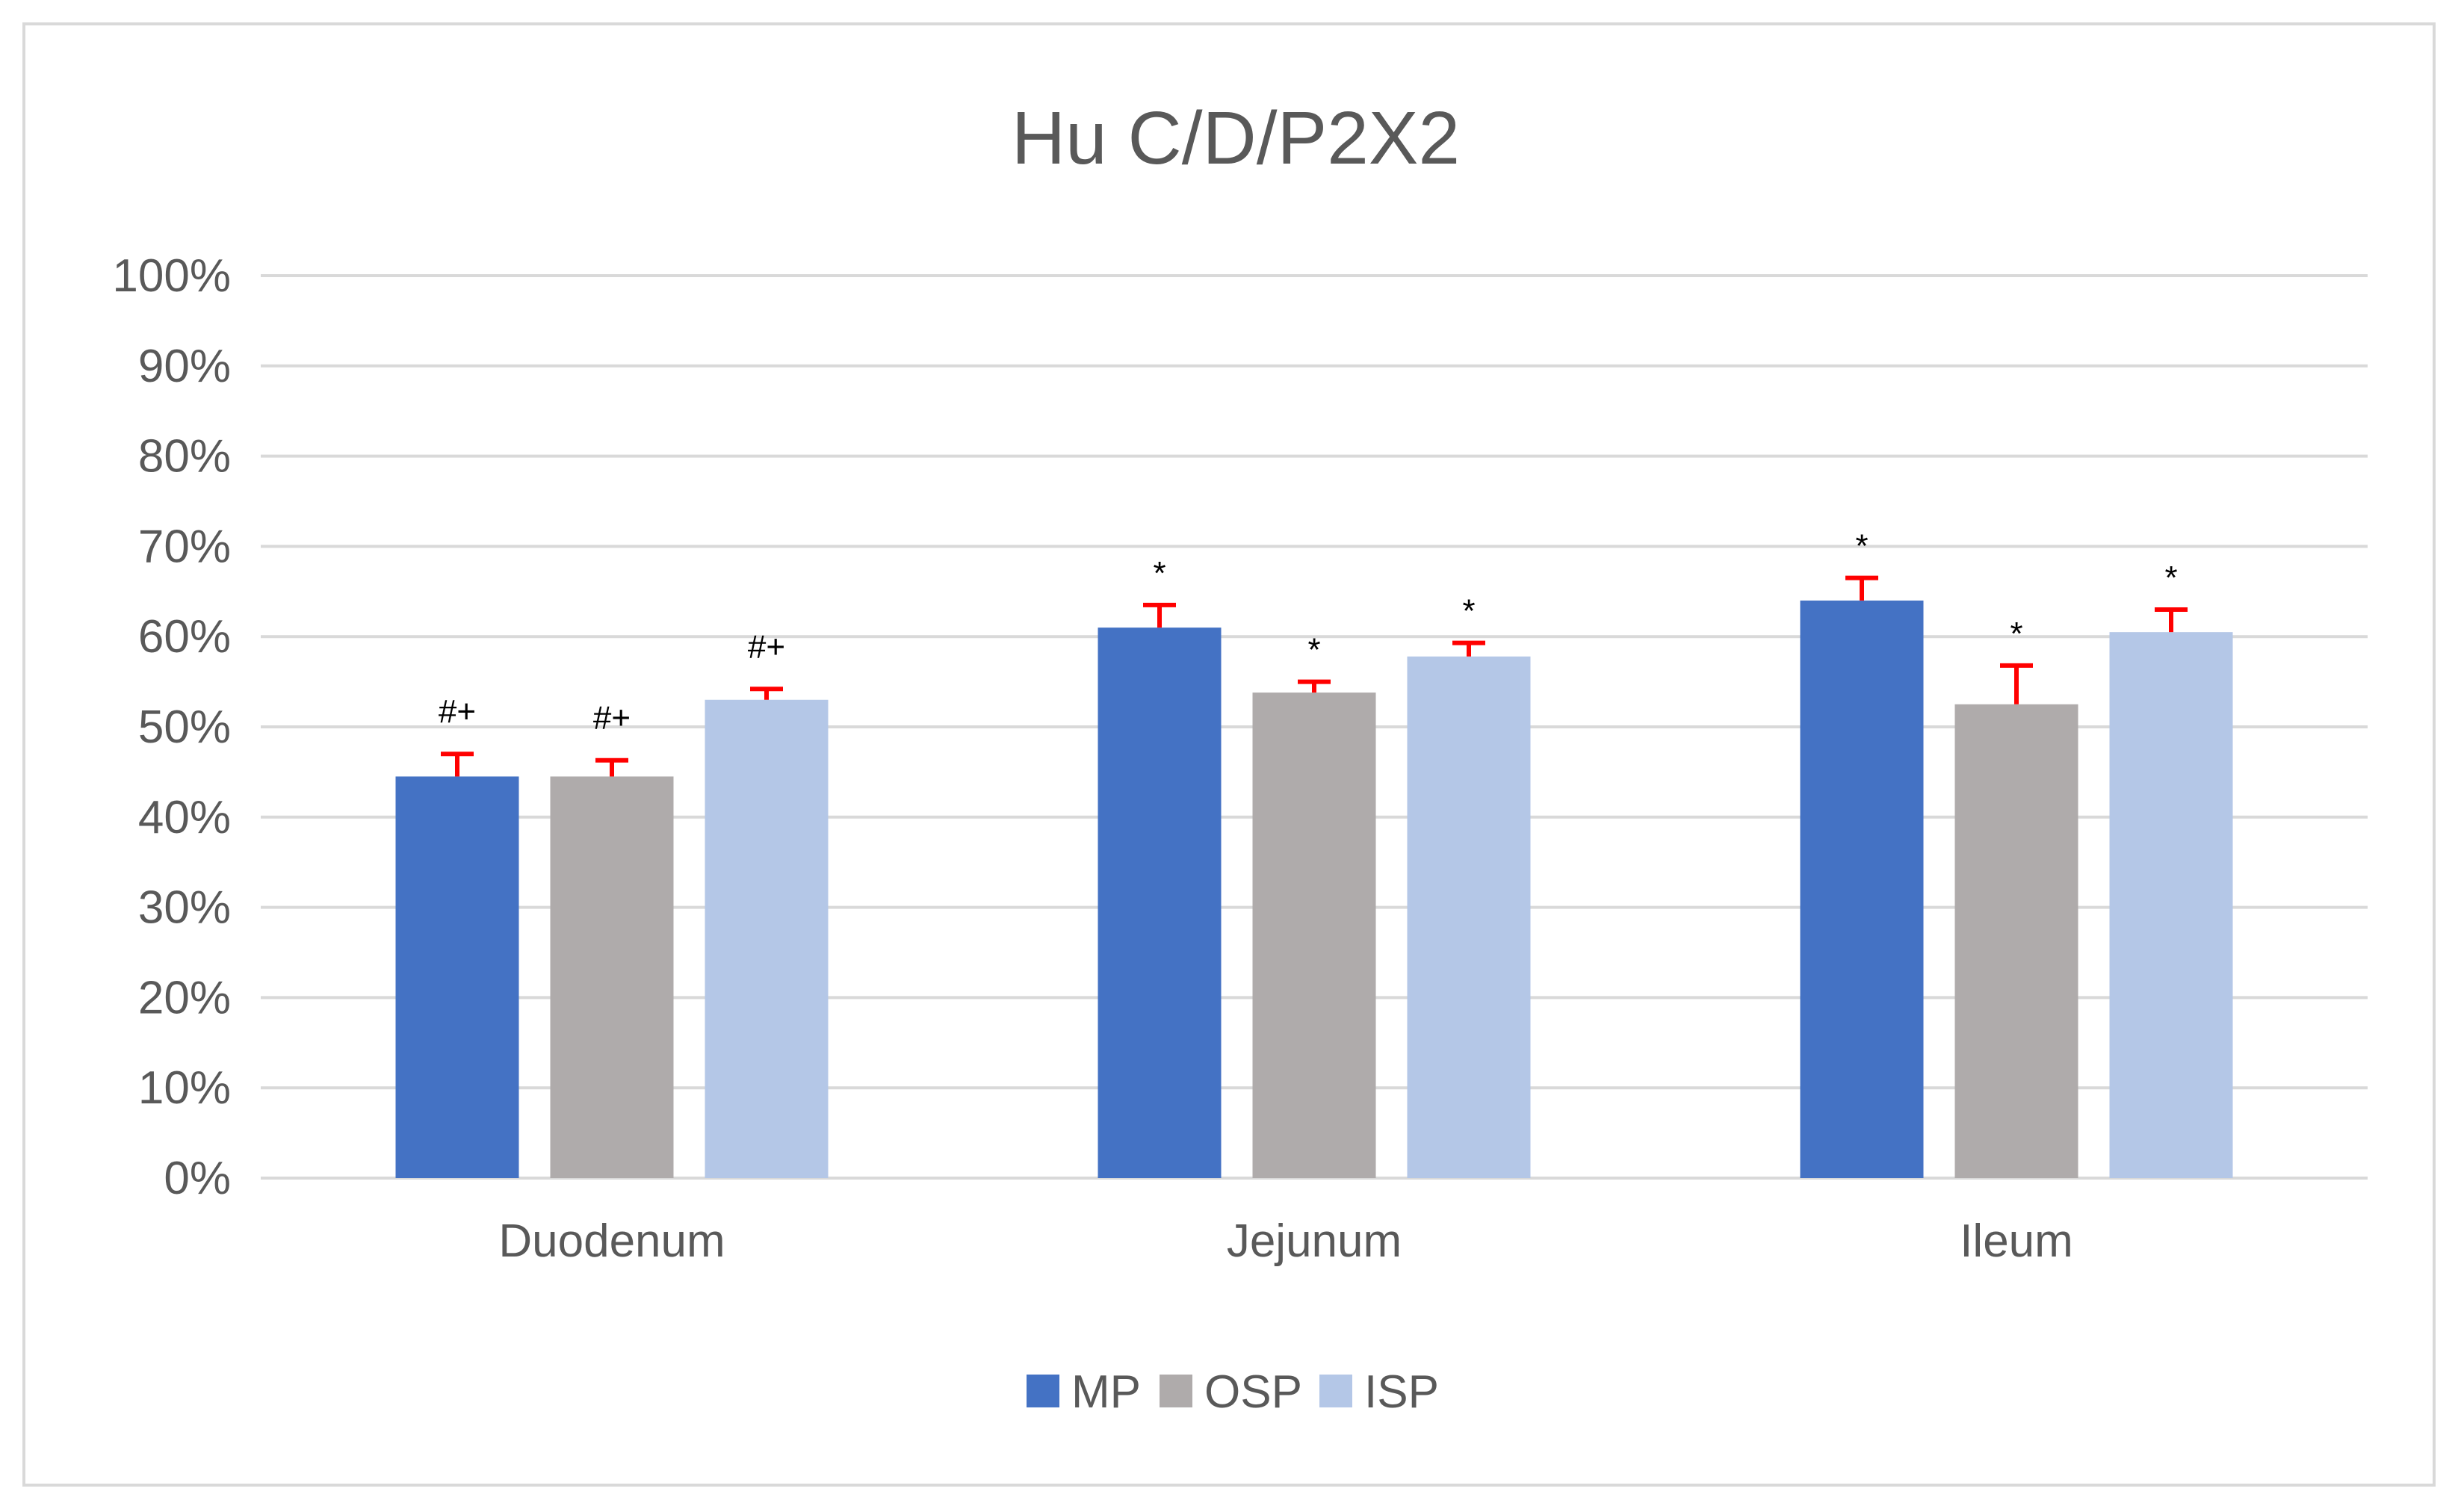  I want to click on bar-osp-ileum, so click(2016, 941).